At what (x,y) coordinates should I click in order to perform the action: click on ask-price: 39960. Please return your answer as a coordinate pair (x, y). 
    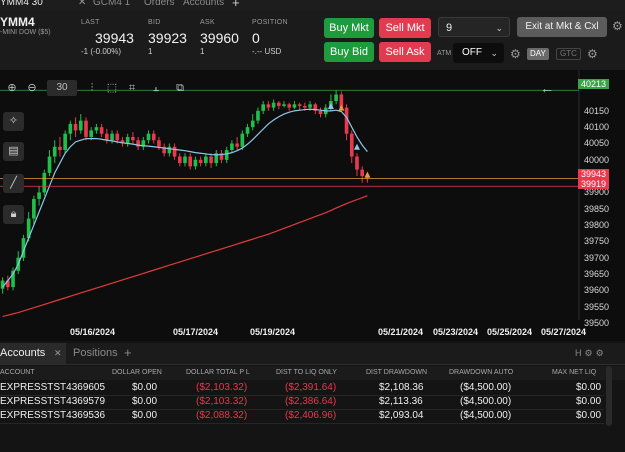
    Looking at the image, I should click on (219, 38).